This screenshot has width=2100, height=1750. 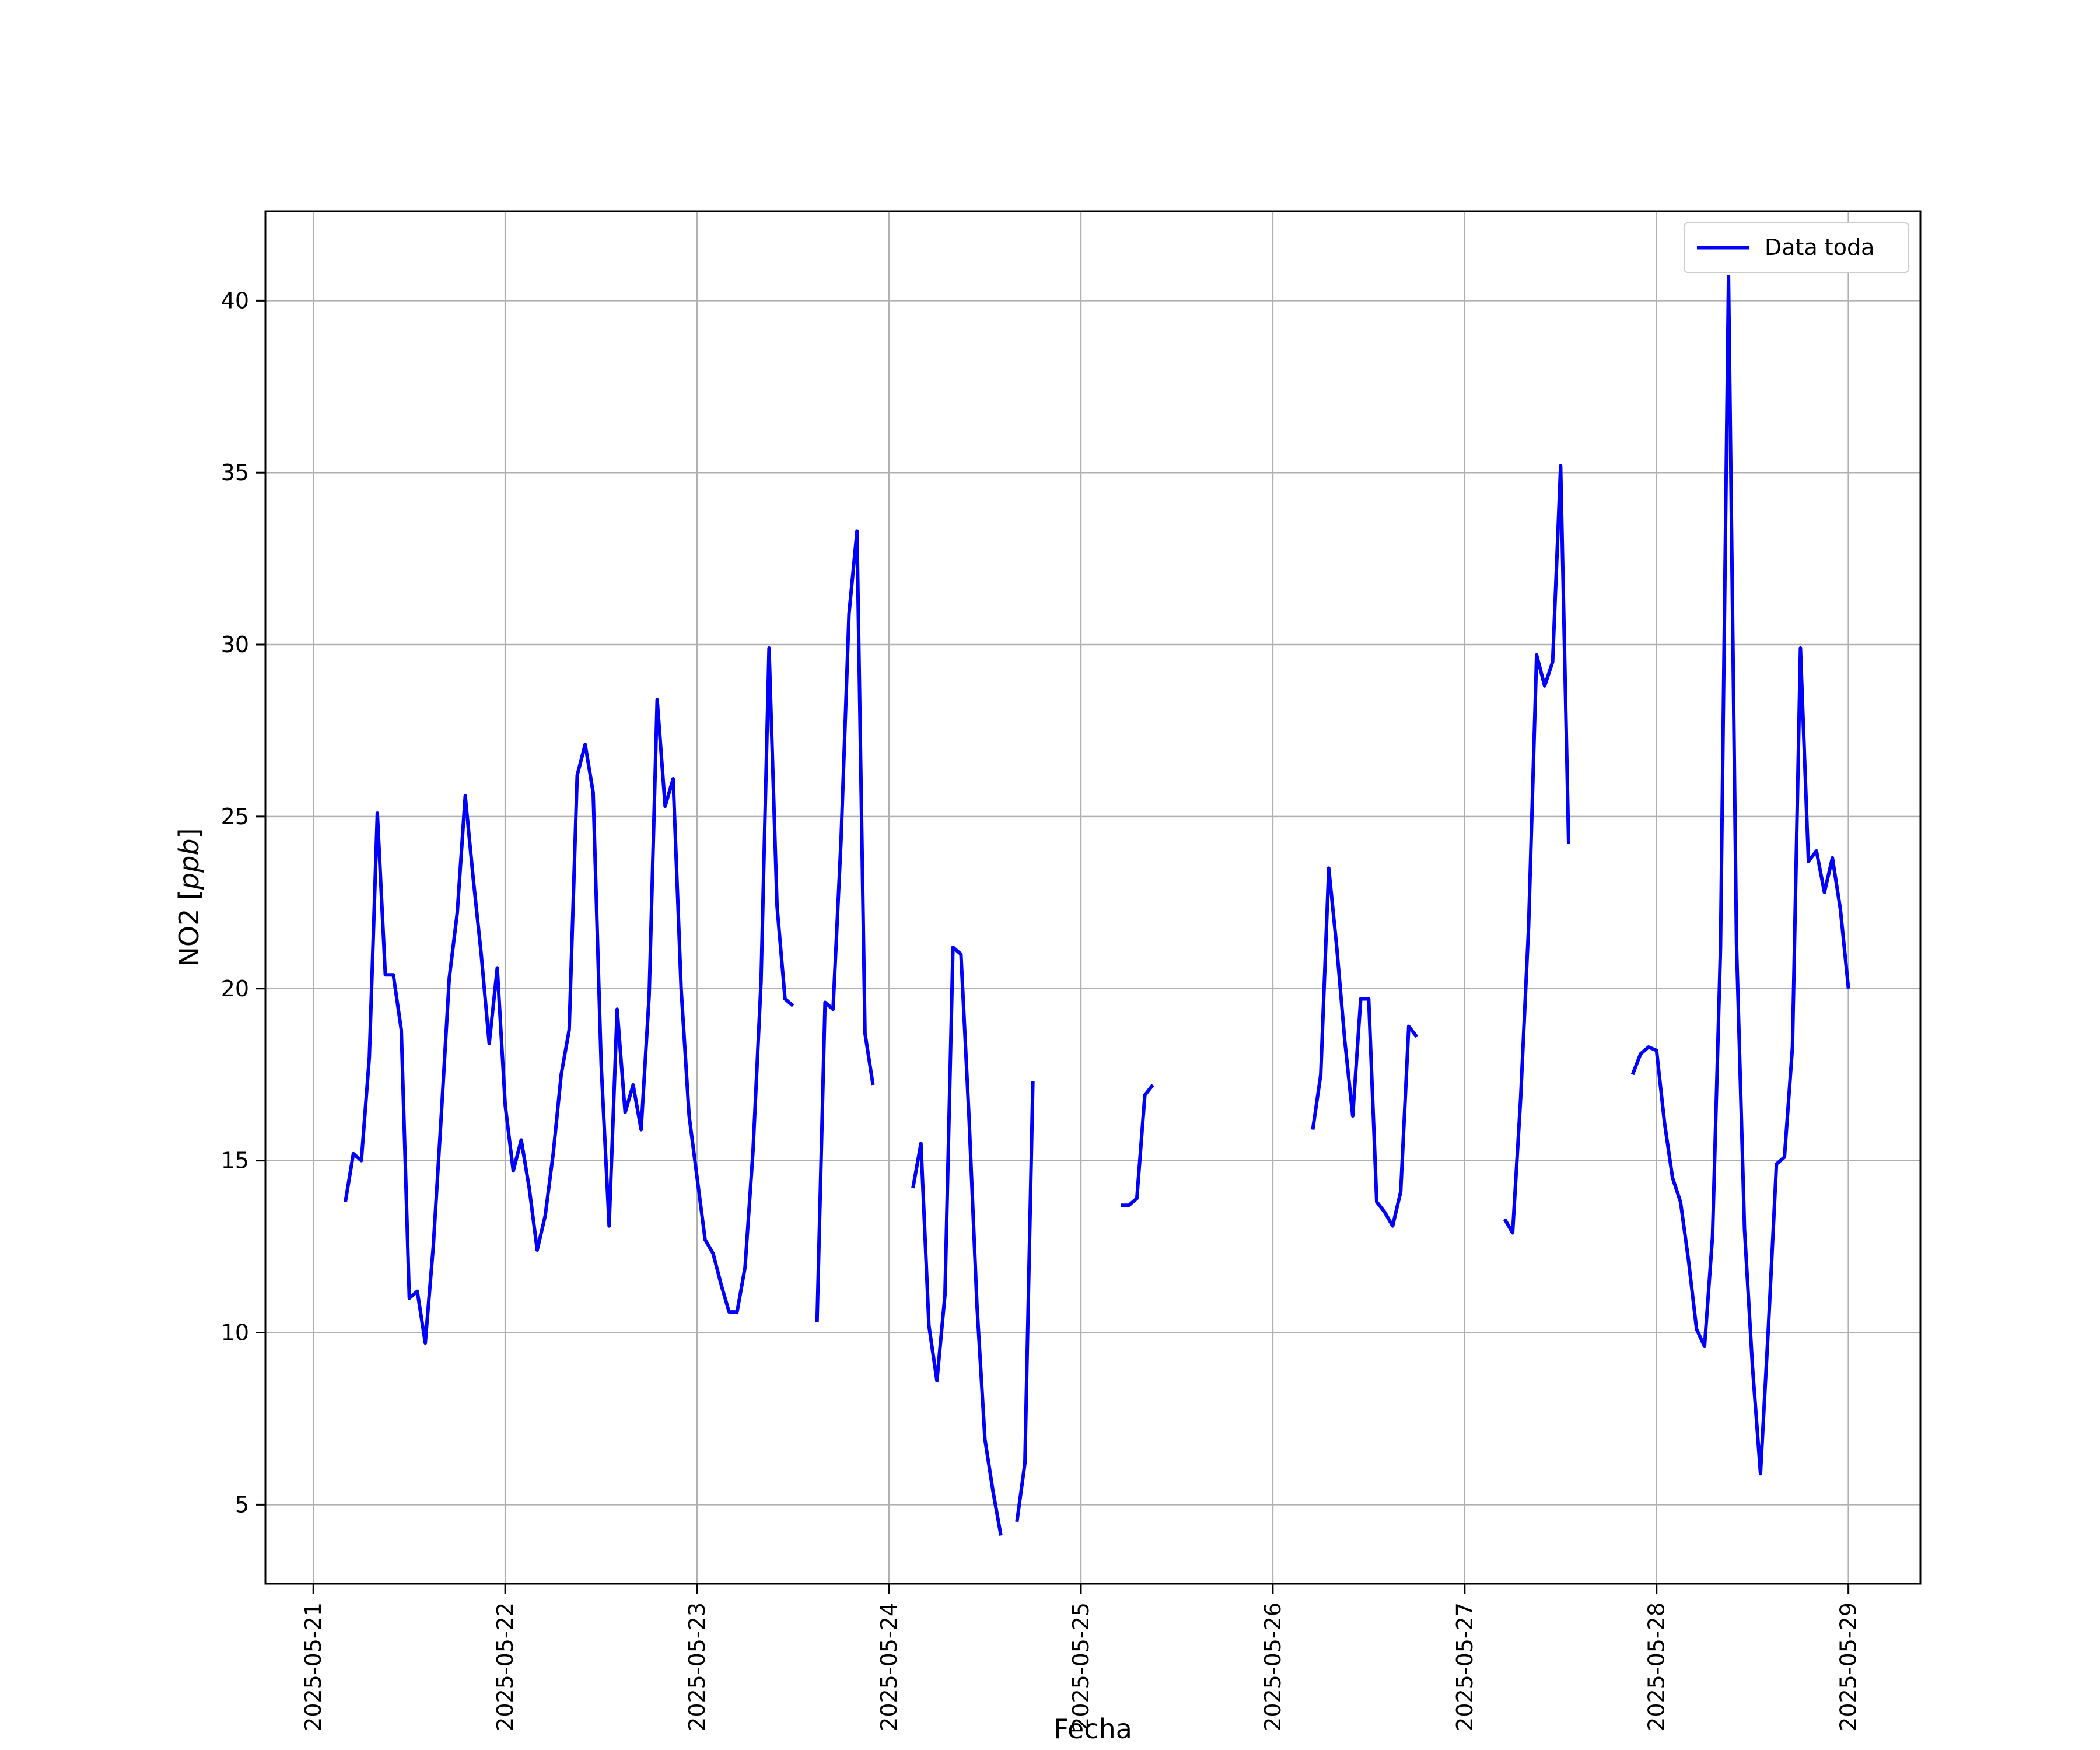 I want to click on x-axis-label: Fecha, so click(x=1093, y=1729).